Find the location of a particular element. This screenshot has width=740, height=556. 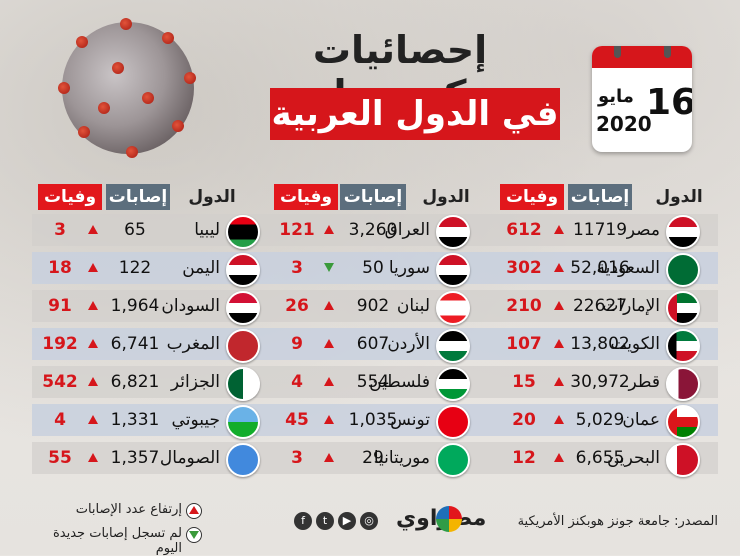

trend-down-icon is located at coordinates (329, 267).